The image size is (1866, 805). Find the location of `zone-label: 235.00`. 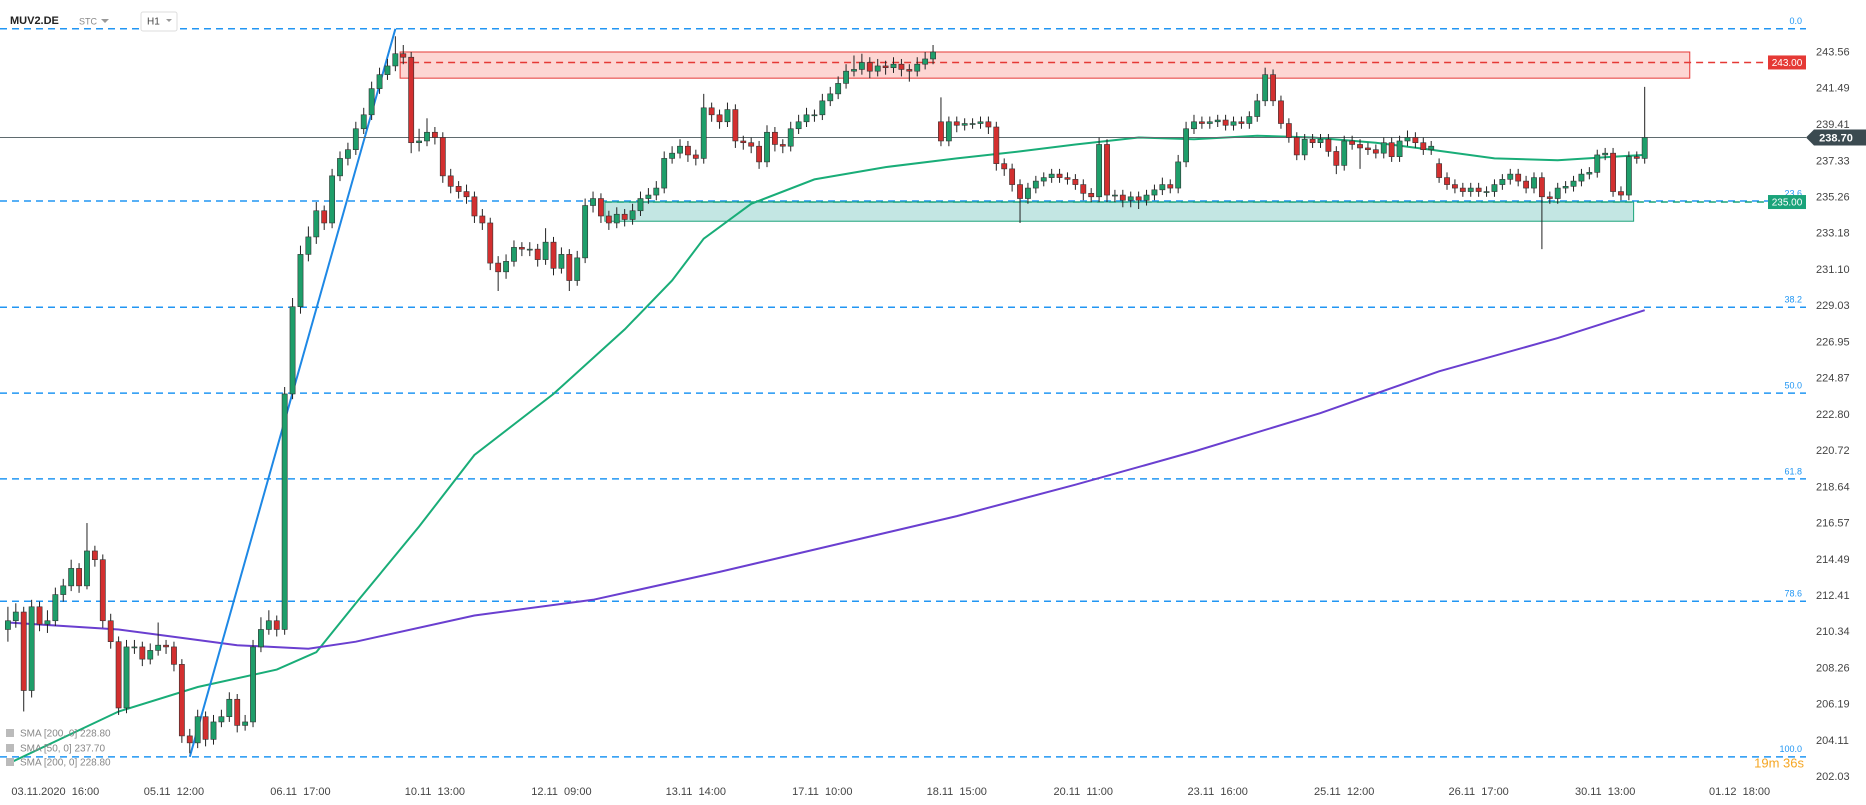

zone-label: 235.00 is located at coordinates (1787, 203).